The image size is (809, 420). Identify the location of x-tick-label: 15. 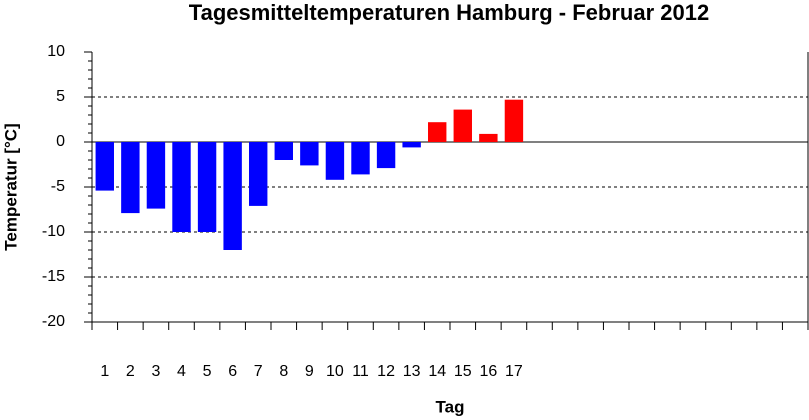
(463, 371).